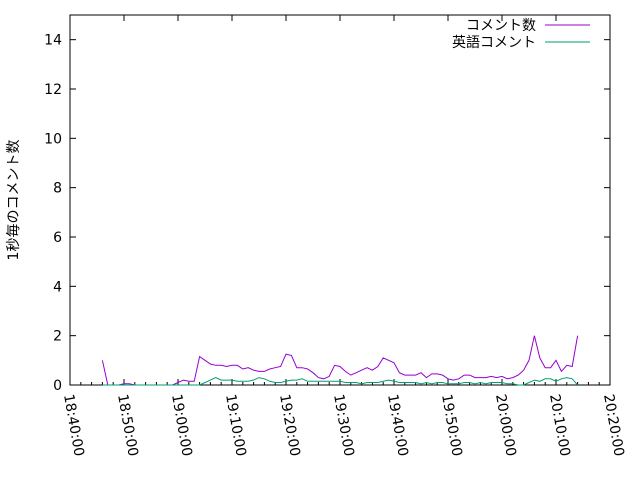 The image size is (640, 484). What do you see at coordinates (397, 425) in the screenshot?
I see `x-tick-label: 19:40:00` at bounding box center [397, 425].